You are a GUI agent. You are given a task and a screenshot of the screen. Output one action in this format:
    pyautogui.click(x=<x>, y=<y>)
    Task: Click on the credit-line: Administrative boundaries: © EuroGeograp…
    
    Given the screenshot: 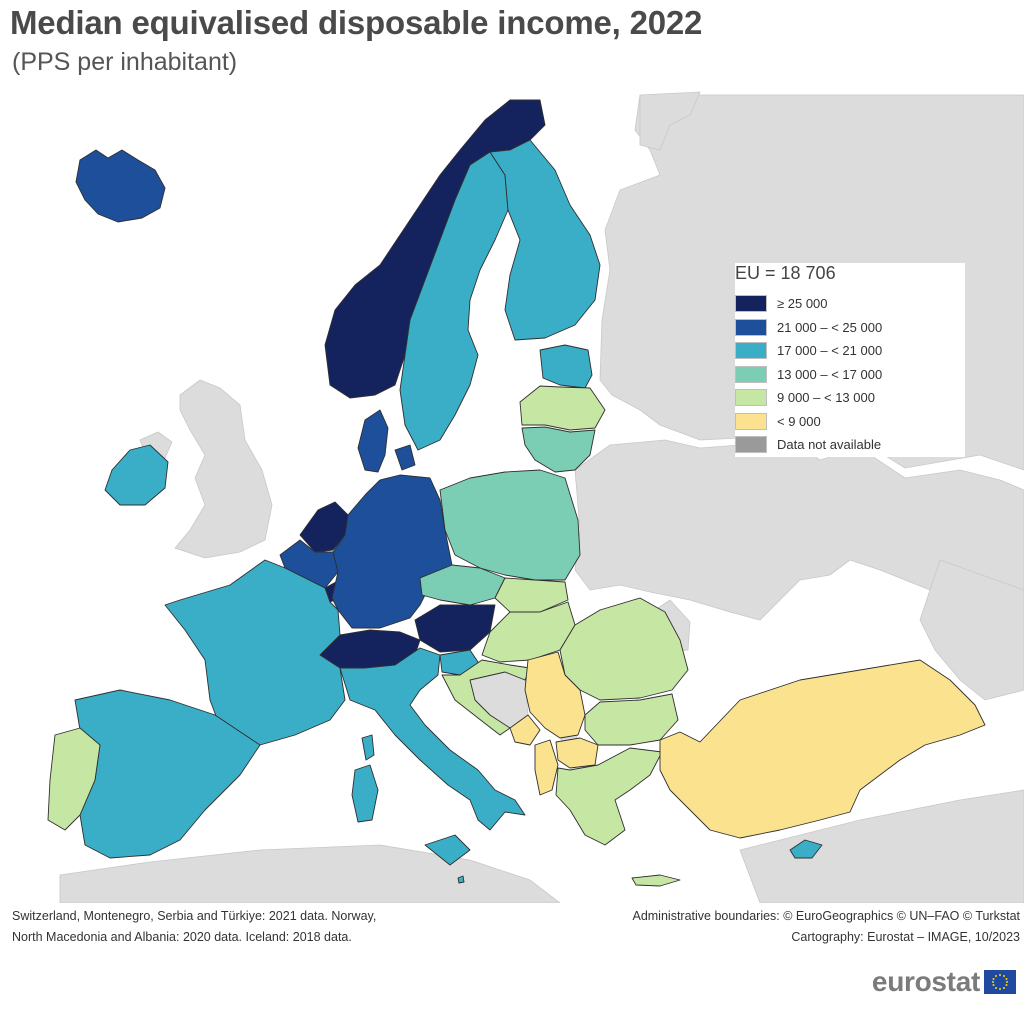 What is the action you would take?
    pyautogui.click(x=826, y=916)
    